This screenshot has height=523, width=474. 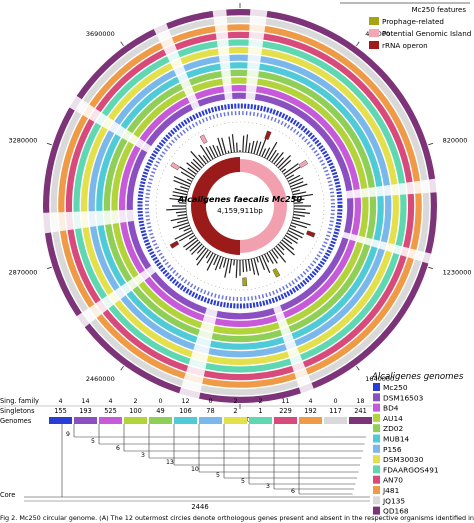 I want to click on sing-family-value: 14, so click(x=85, y=401).